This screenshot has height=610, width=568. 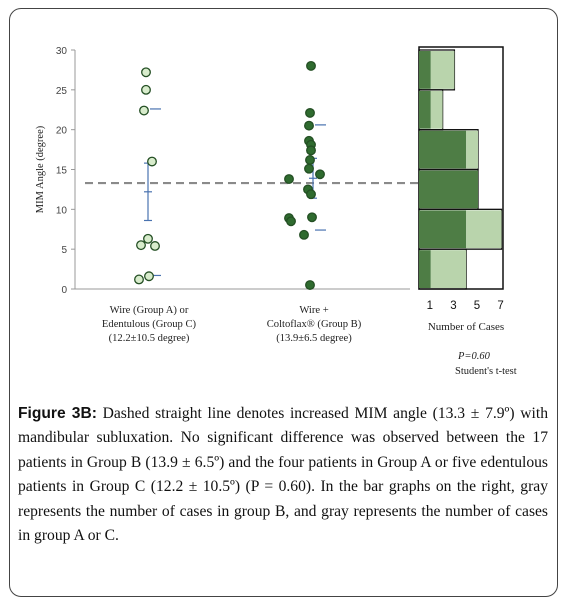 I want to click on test-name: Student's t-test, so click(x=486, y=371).